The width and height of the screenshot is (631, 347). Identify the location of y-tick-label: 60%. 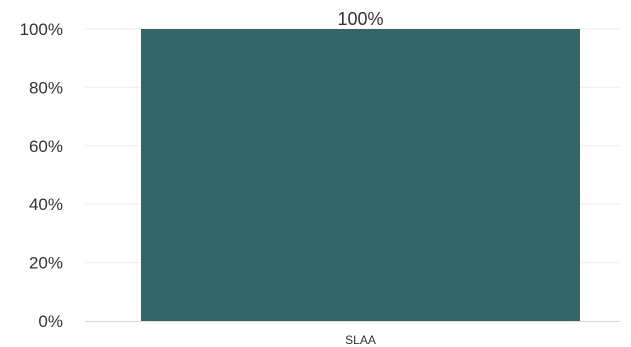
(46, 146).